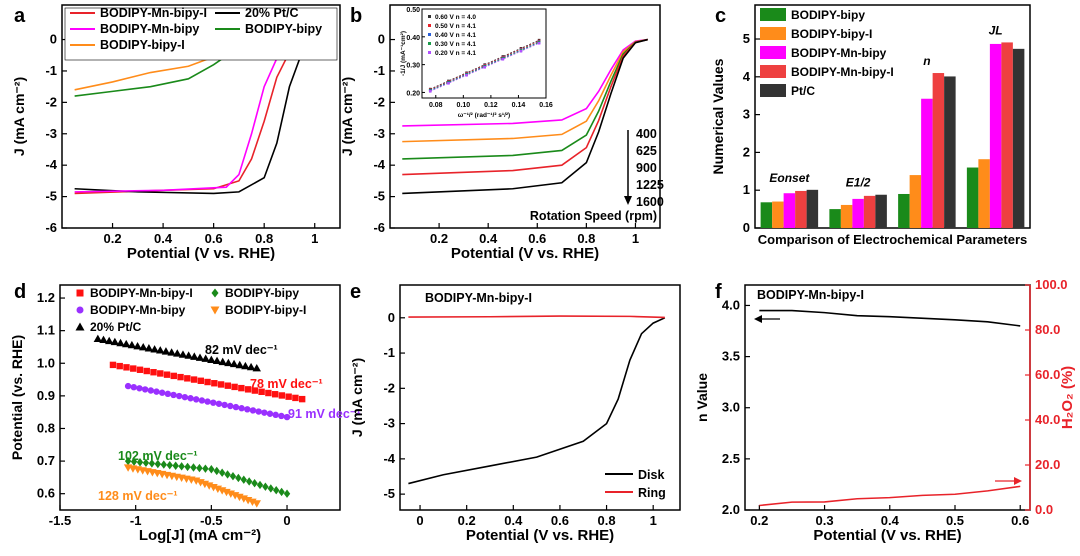 The height and width of the screenshot is (556, 1080). I want to click on left-arrow-head-icon, so click(758, 319).